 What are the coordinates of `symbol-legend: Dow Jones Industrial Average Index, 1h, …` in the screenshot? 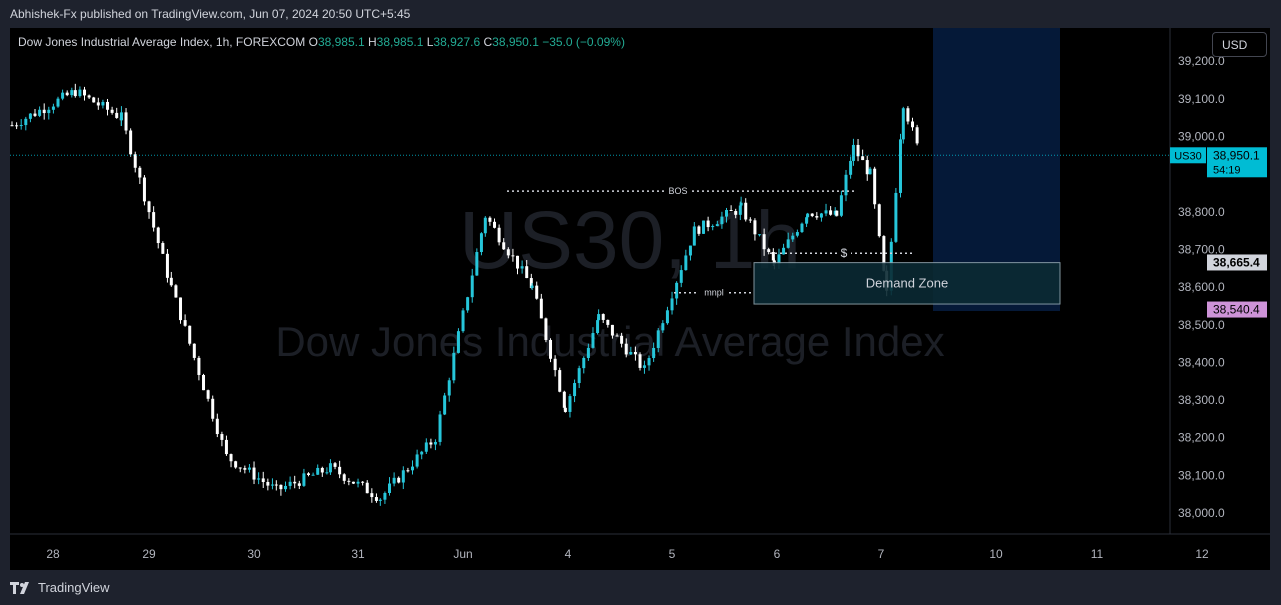 It's located at (321, 42).